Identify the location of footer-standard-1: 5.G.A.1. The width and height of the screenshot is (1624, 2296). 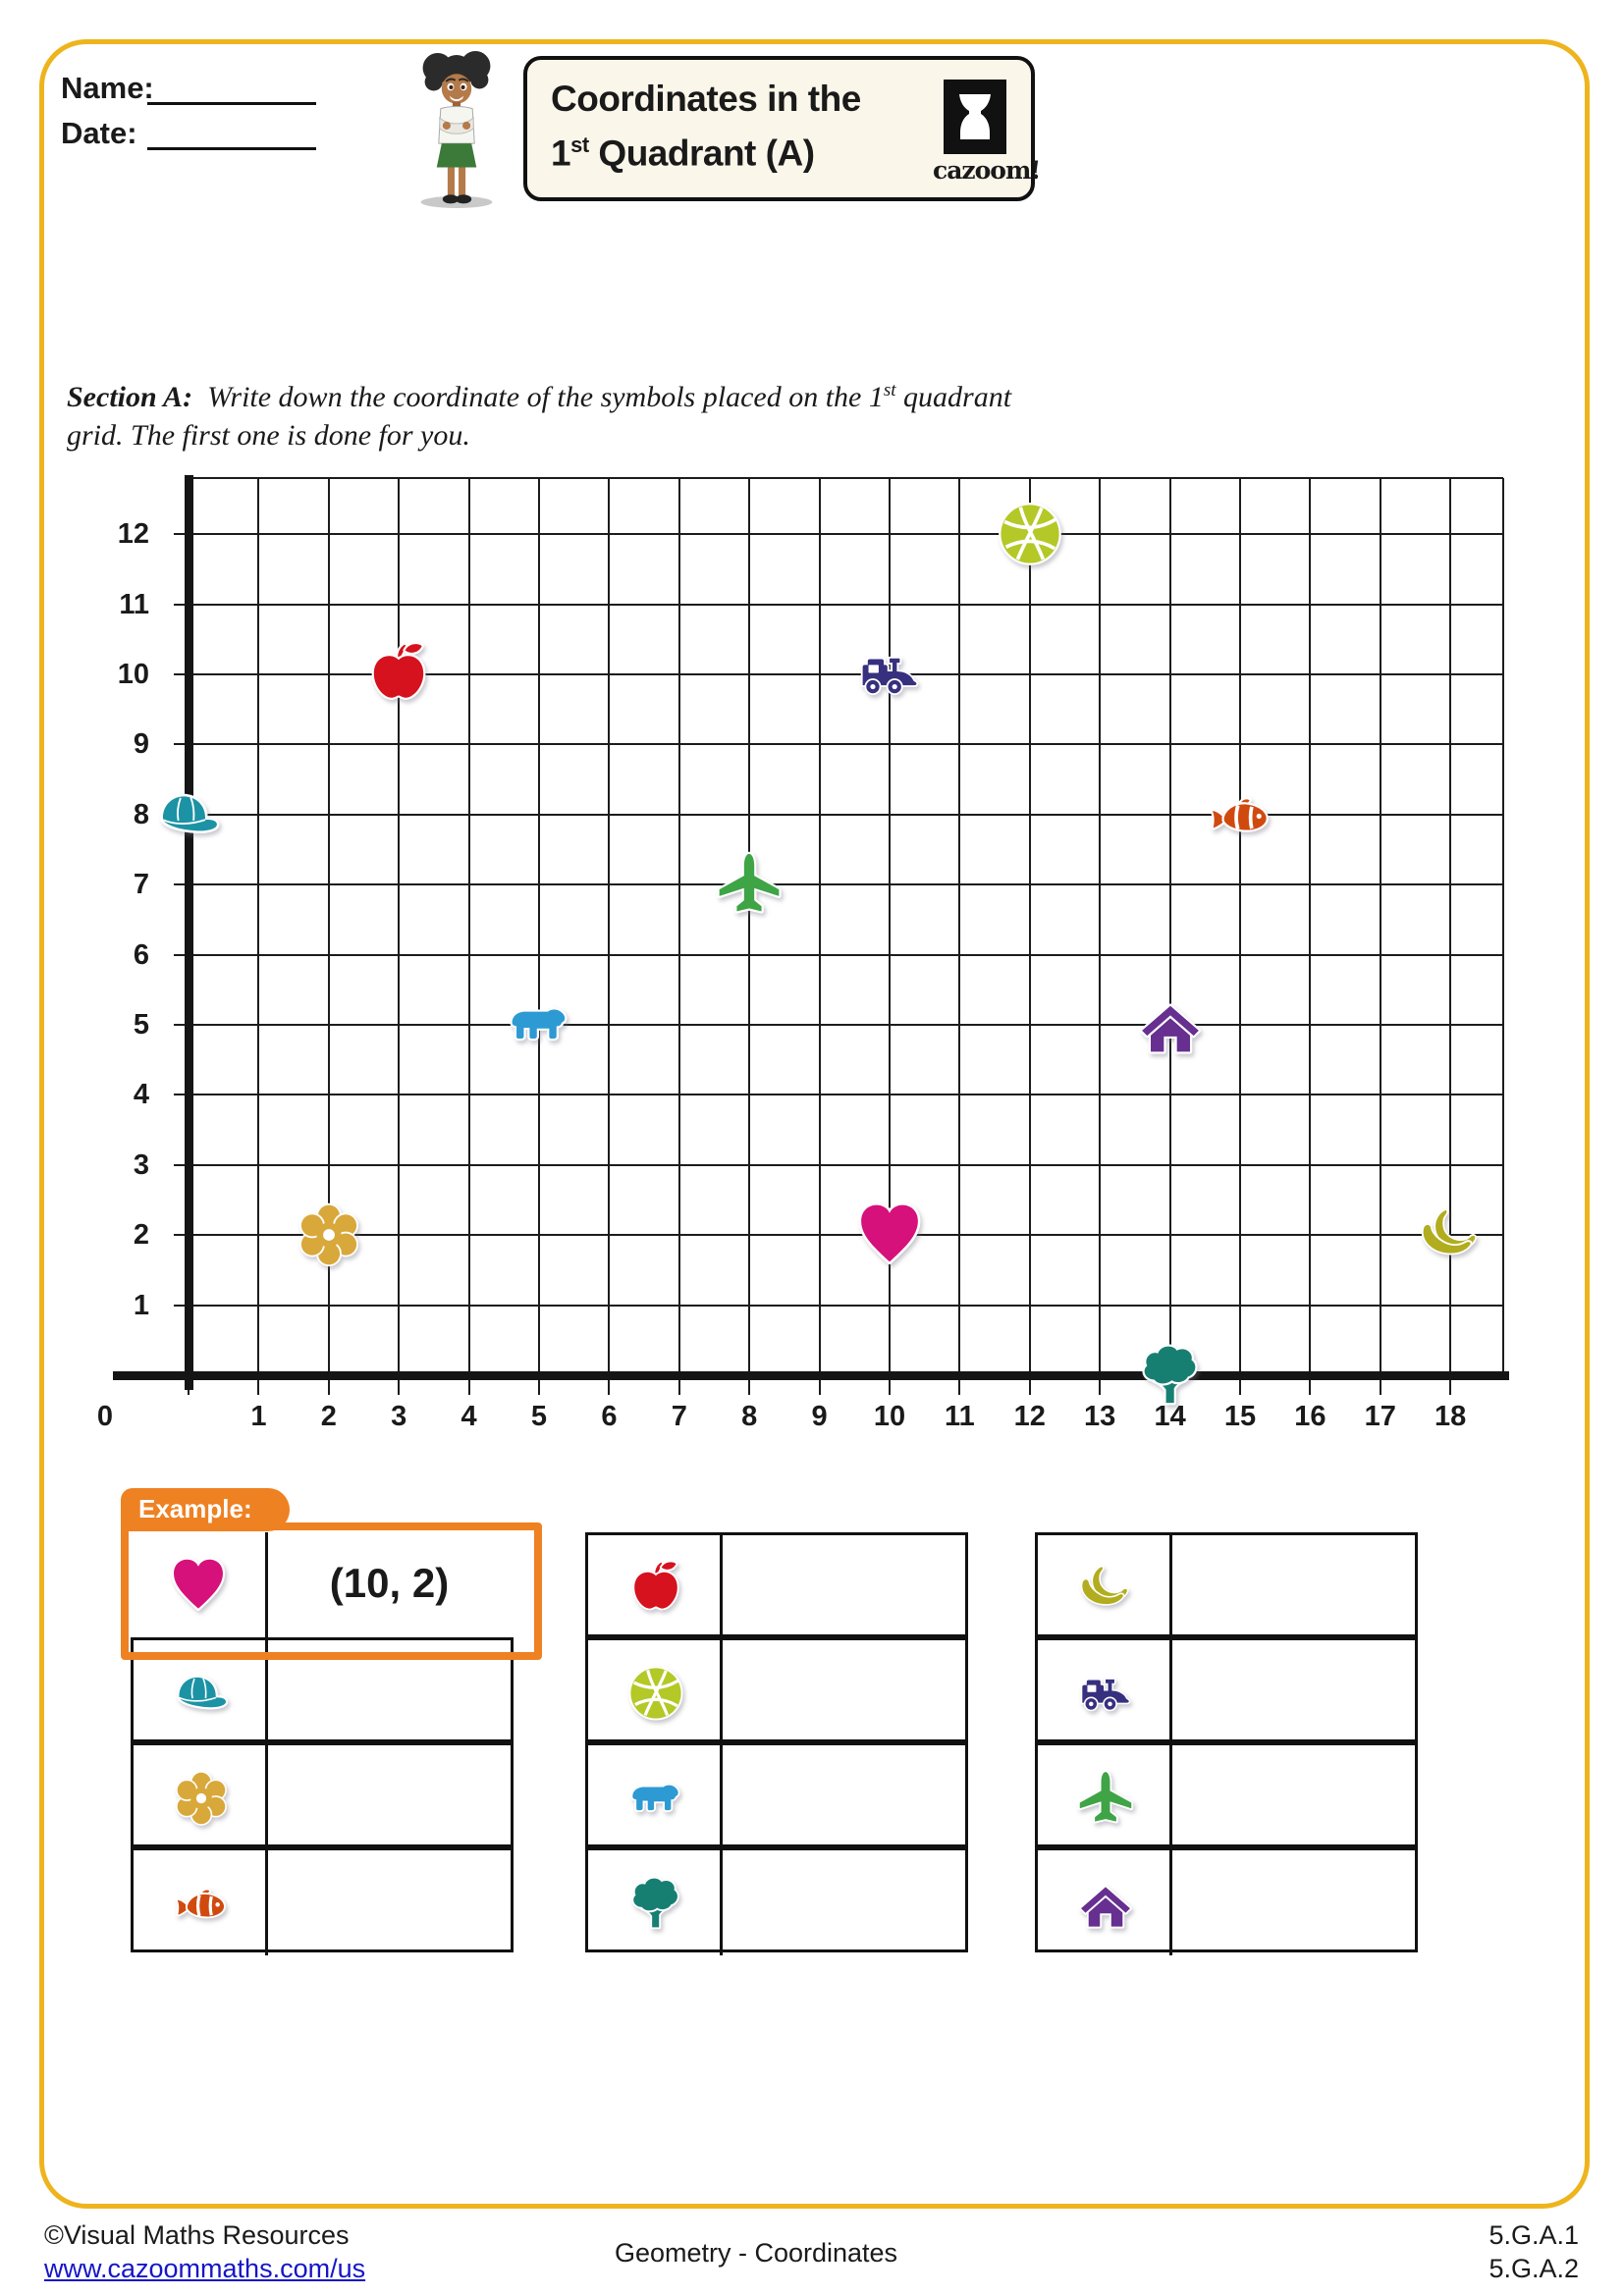
(1534, 2235).